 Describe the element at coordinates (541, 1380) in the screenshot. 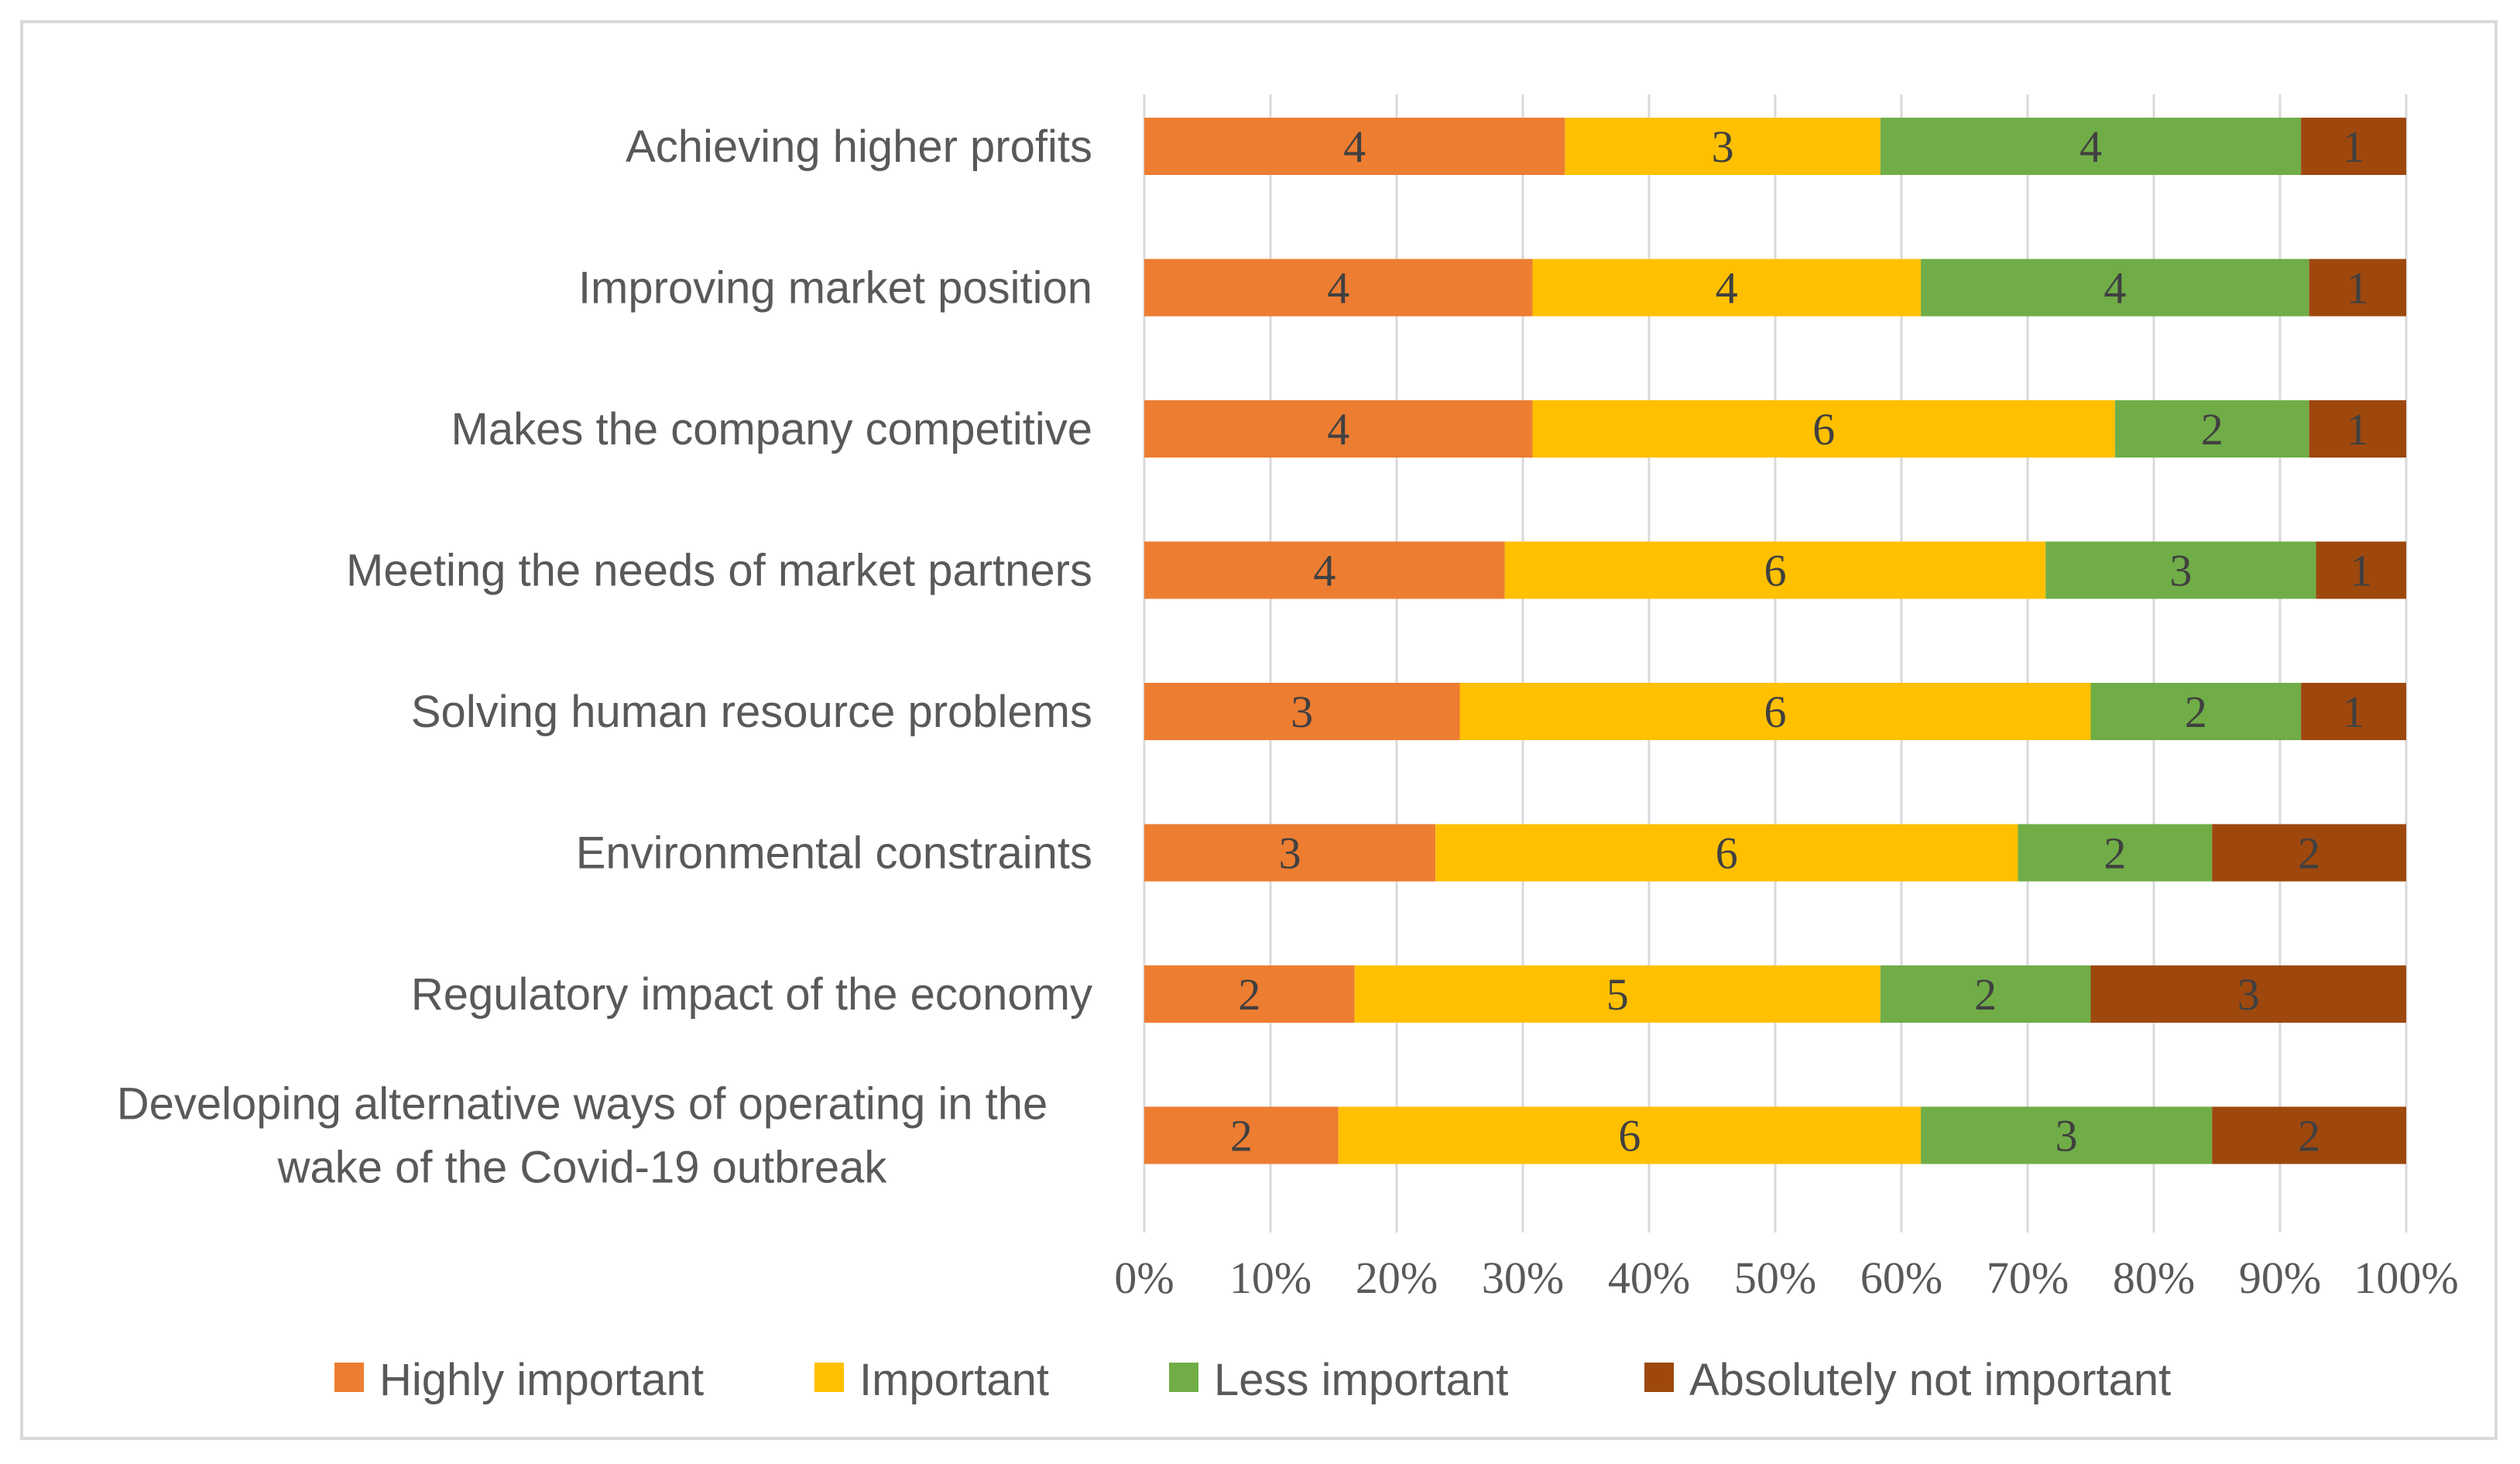

I see `legend-label: Highly important` at that location.